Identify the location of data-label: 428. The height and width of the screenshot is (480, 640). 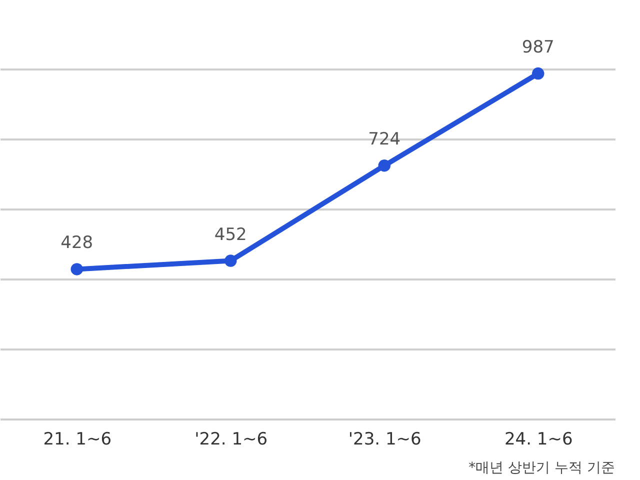
(77, 243).